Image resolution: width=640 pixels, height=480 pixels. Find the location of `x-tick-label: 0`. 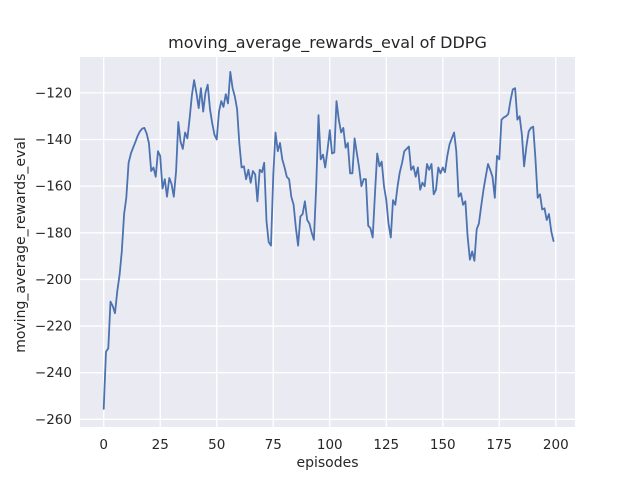

x-tick-label: 0 is located at coordinates (103, 445).